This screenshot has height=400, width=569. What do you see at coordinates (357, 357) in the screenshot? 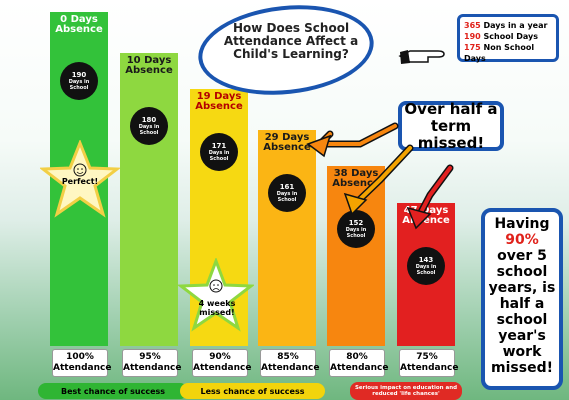
I see `attendance-pct: 80%` at bounding box center [357, 357].